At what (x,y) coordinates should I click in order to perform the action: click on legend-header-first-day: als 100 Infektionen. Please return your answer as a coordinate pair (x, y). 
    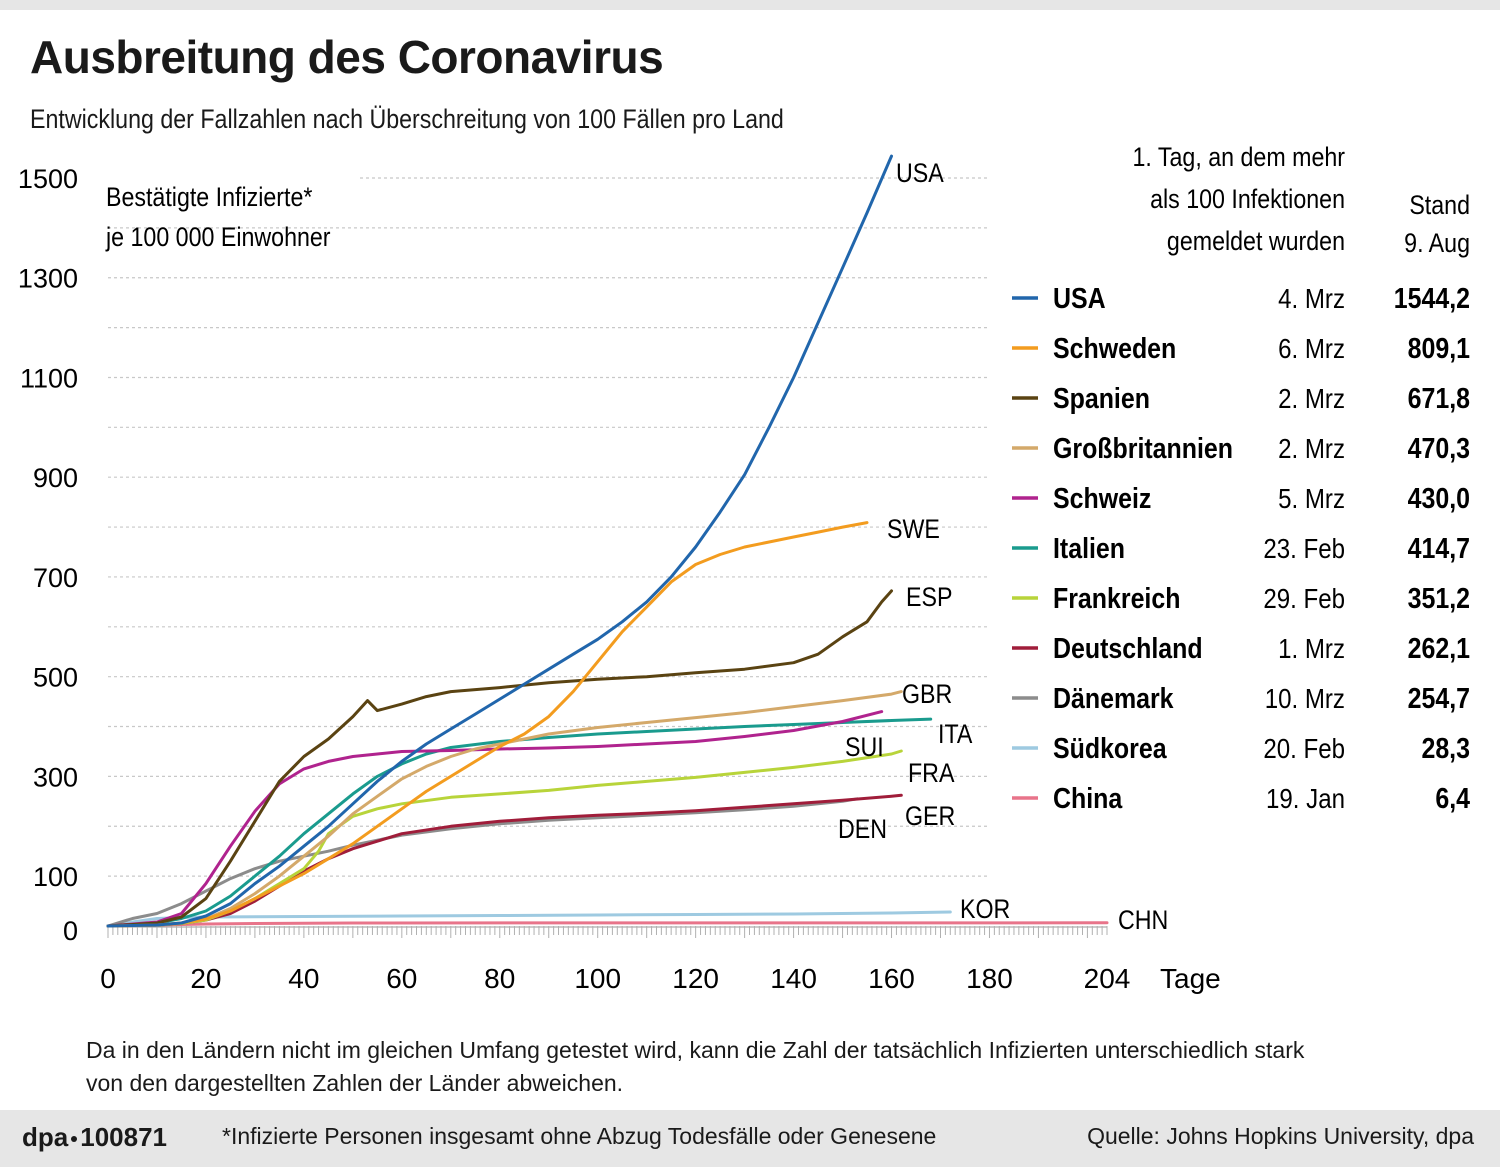
    Looking at the image, I should click on (1247, 199).